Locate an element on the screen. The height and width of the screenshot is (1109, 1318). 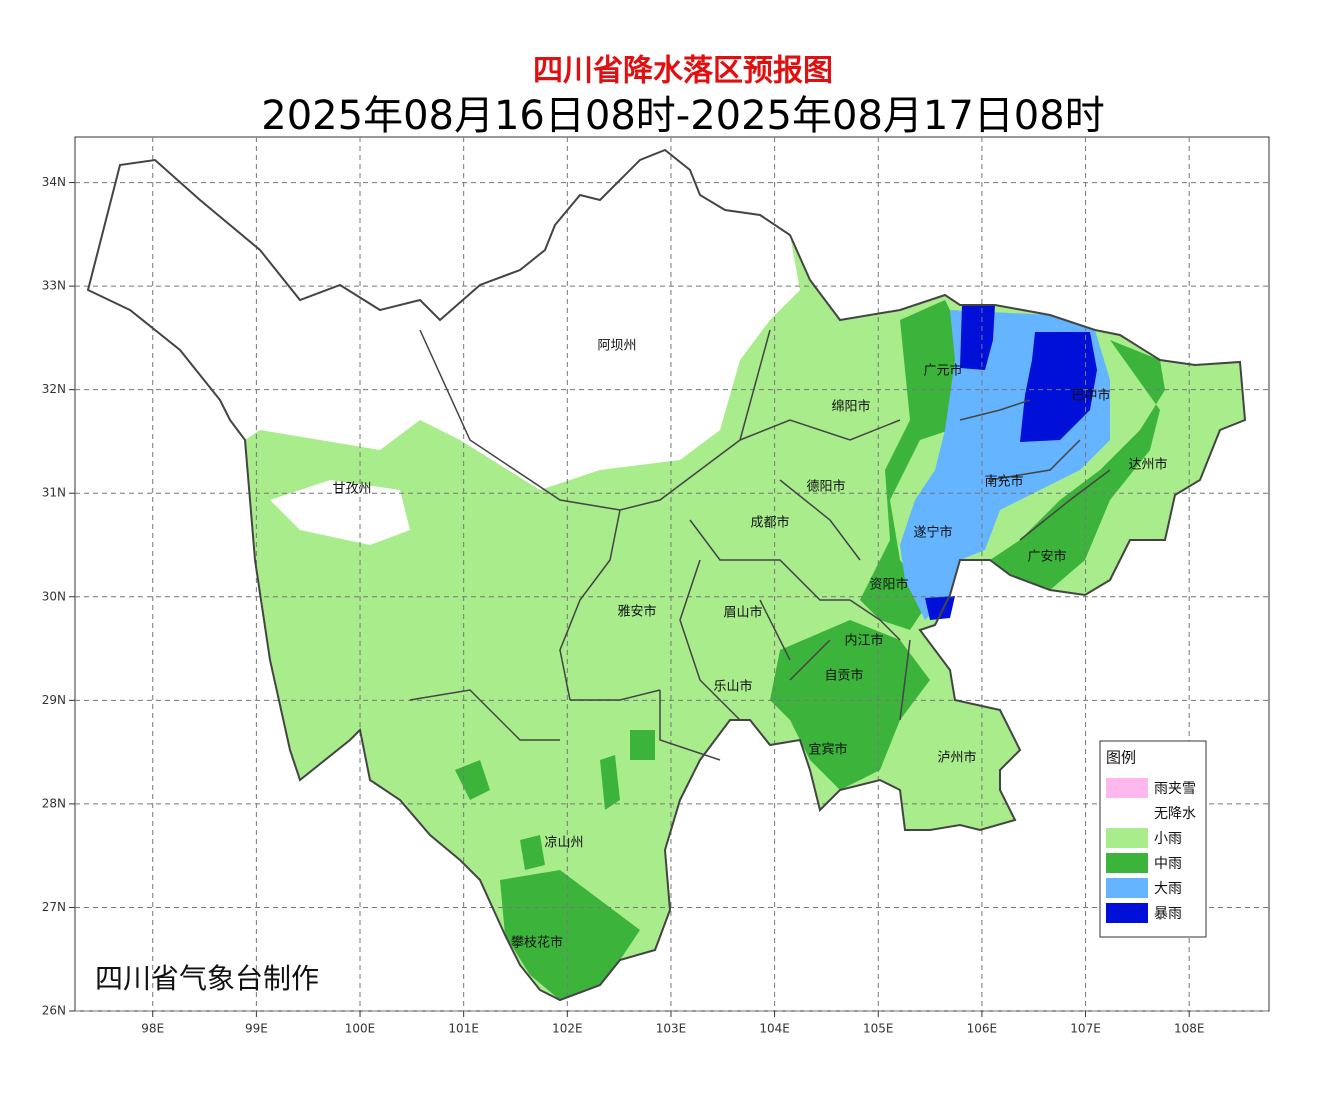
city-label: 达州市 is located at coordinates (1147, 465).